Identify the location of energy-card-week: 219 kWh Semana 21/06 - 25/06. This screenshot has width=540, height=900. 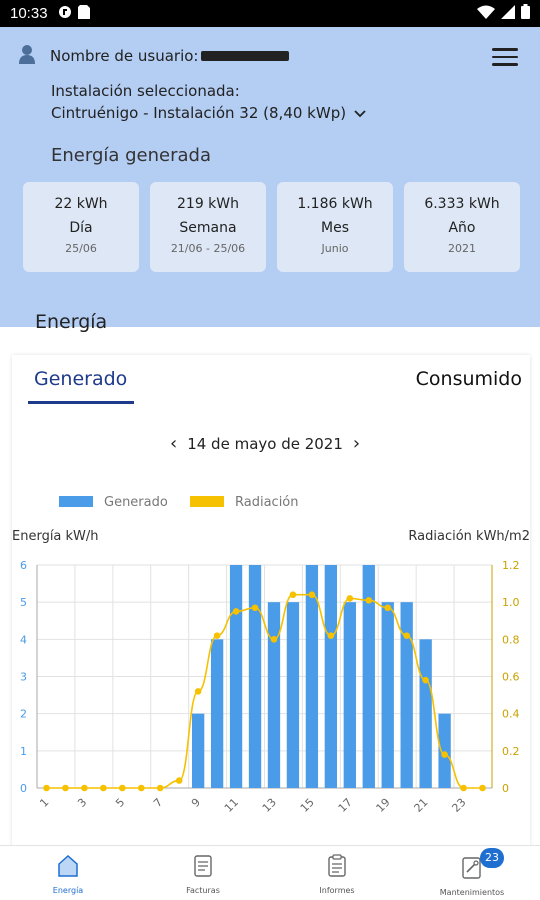
(208, 227).